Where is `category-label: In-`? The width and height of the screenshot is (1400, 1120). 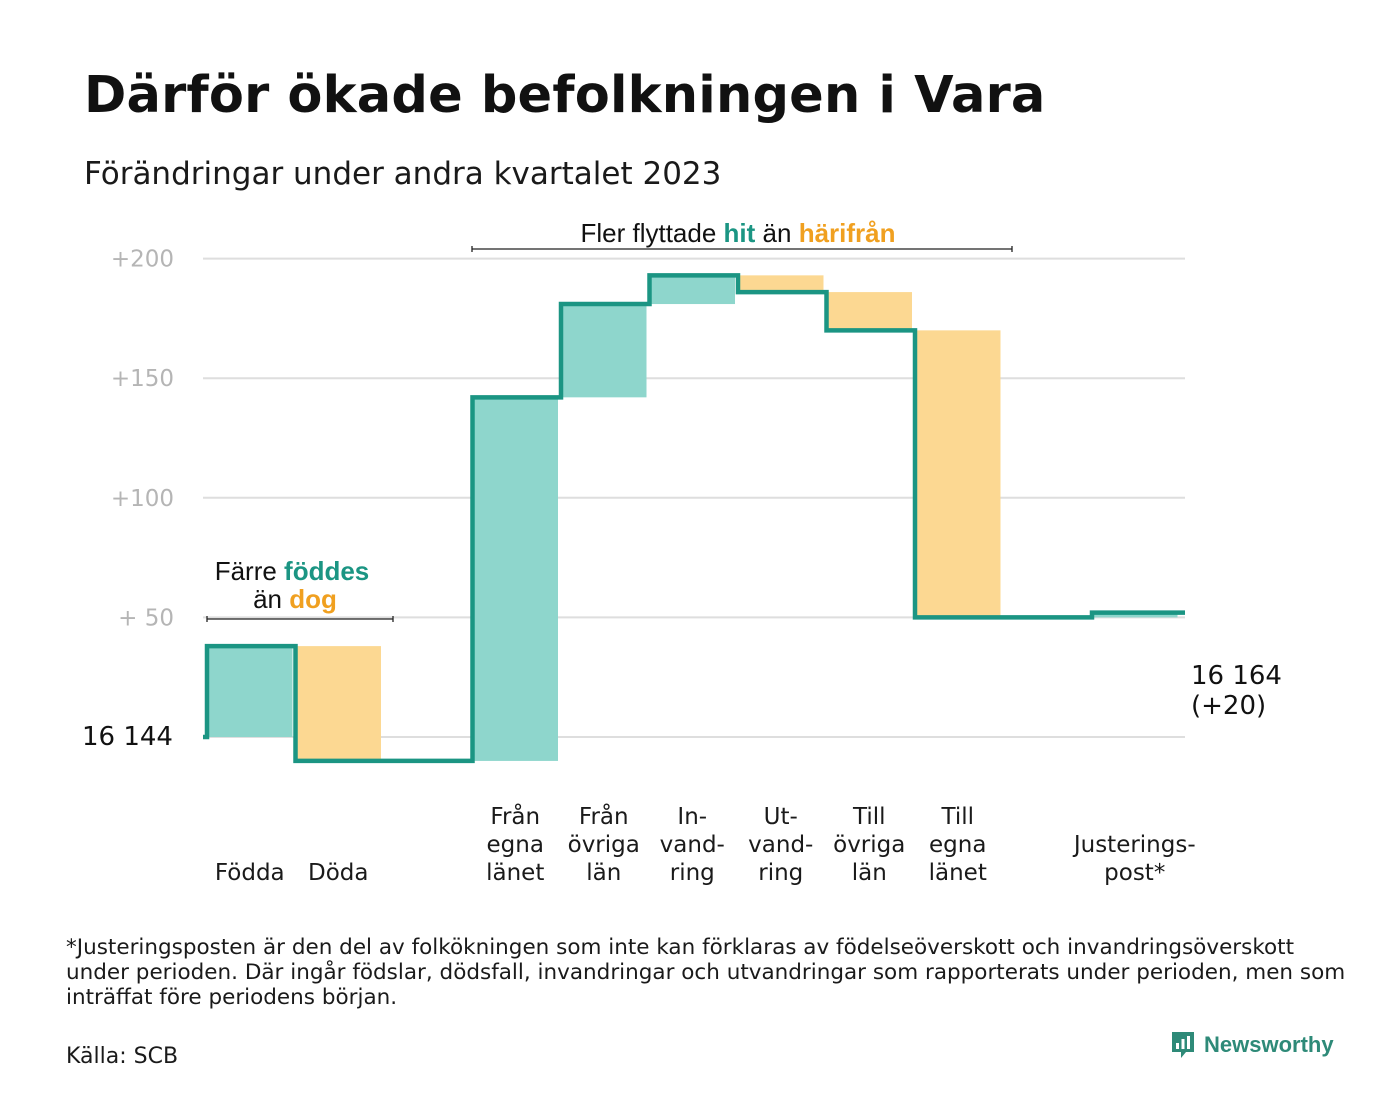
category-label: In- is located at coordinates (692, 817).